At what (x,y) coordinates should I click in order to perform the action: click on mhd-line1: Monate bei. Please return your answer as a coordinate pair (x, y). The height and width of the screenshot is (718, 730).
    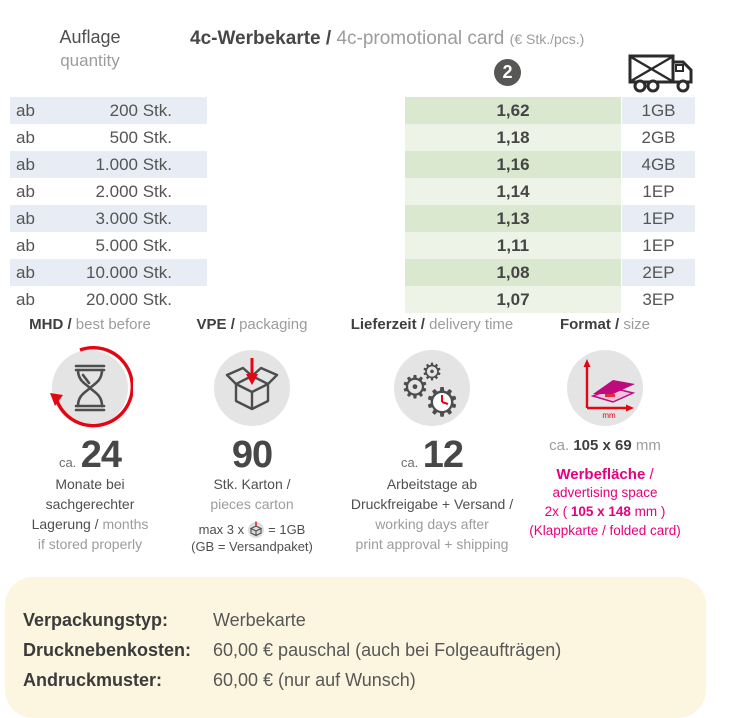
    Looking at the image, I should click on (90, 484).